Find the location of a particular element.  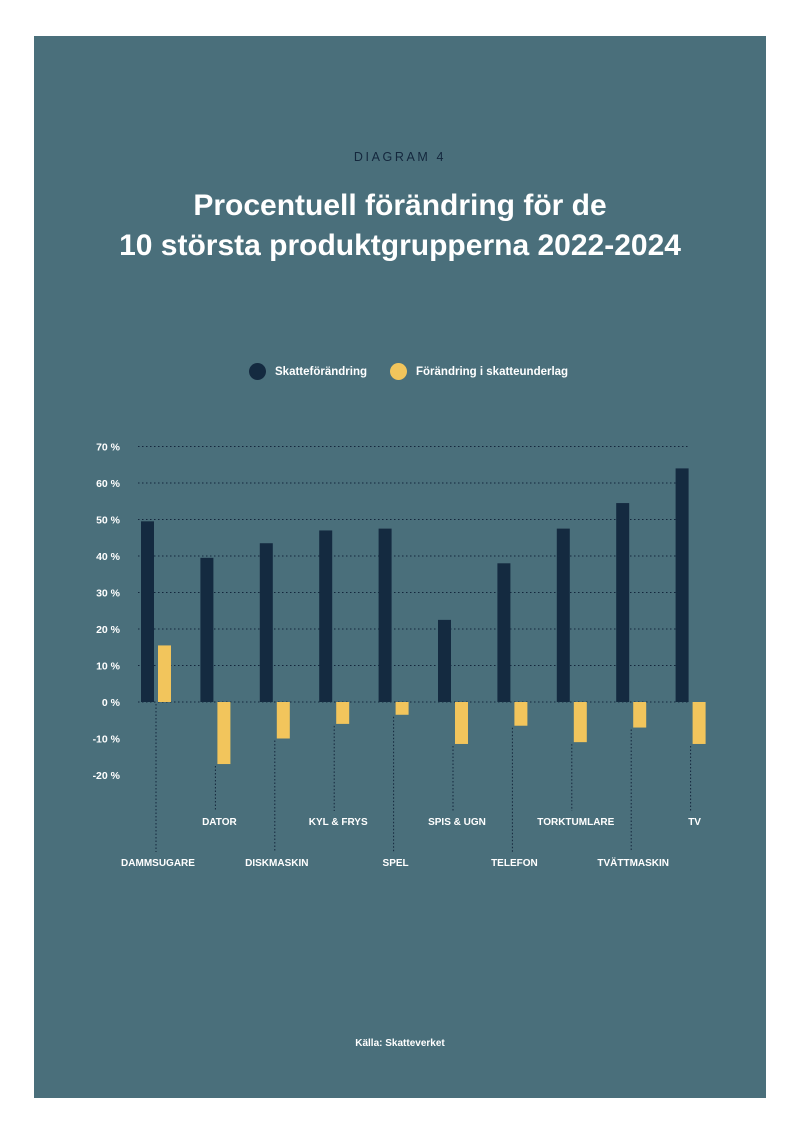

category-label: DAMMSUGARE is located at coordinates (158, 863).